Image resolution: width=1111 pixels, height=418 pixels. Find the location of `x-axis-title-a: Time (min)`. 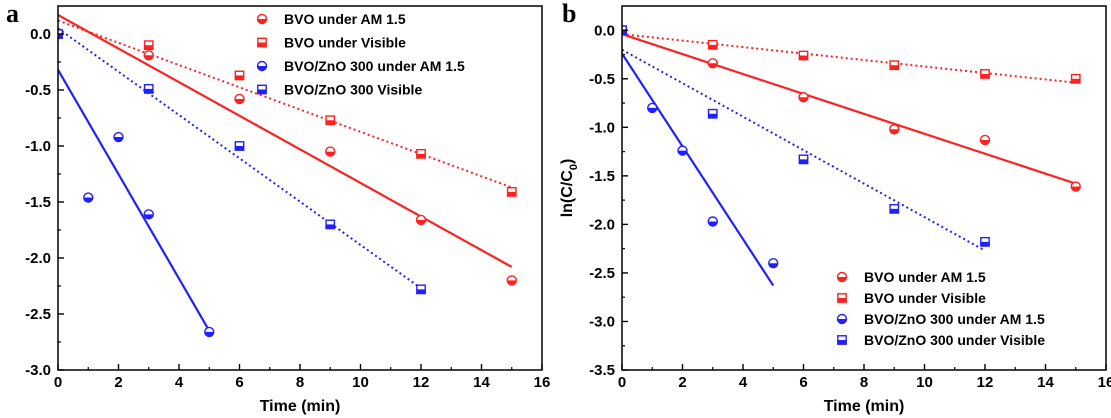

x-axis-title-a: Time (min) is located at coordinates (300, 406).